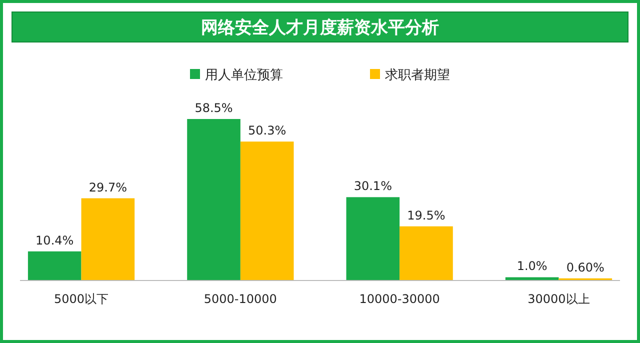  Describe the element at coordinates (55, 240) in the screenshot. I see `data-label: 10.4%` at that location.